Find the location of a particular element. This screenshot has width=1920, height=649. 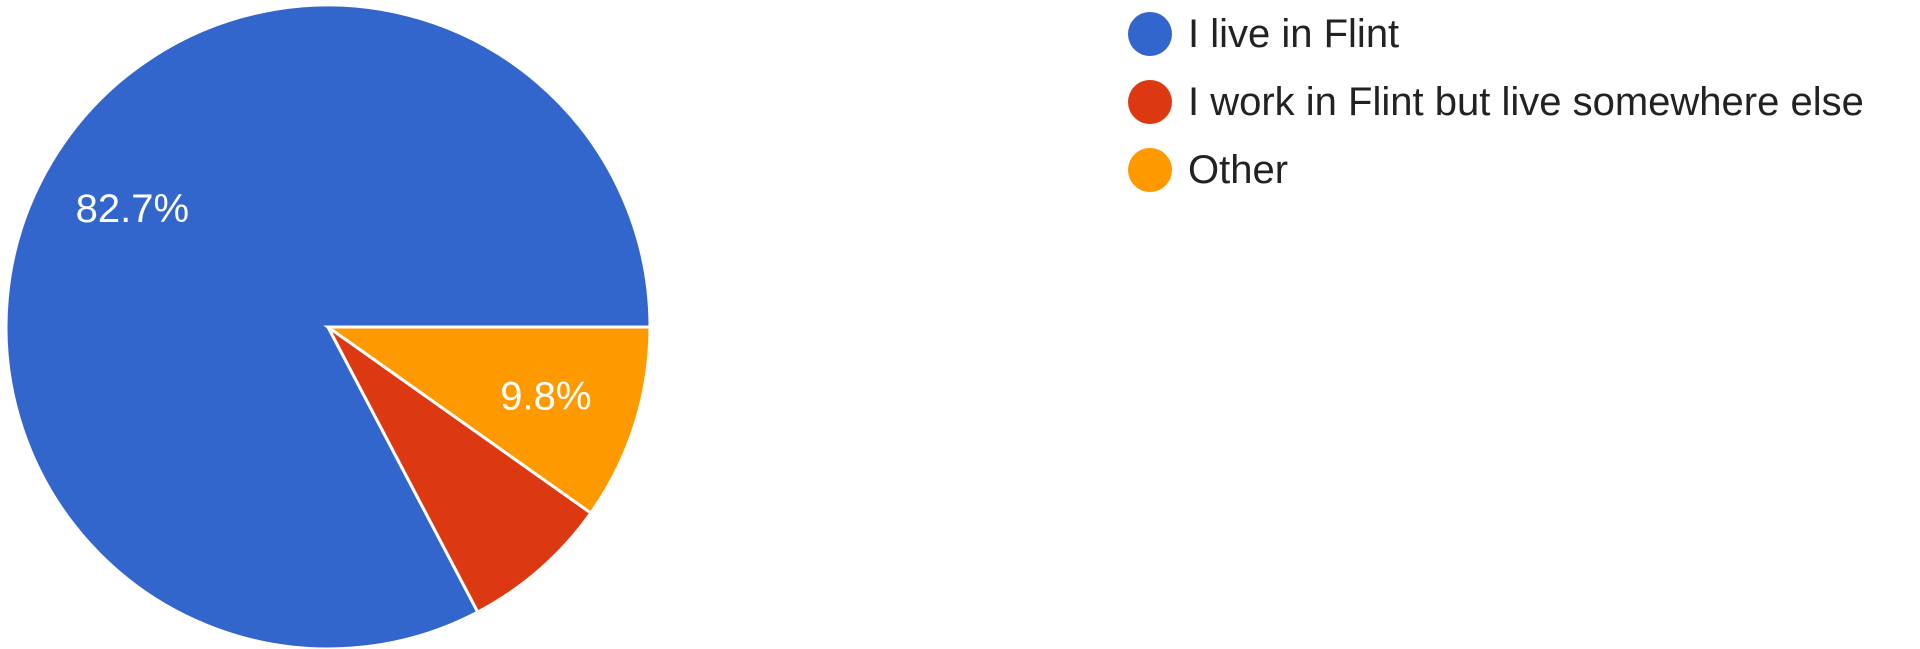

legend-label: I live in Flint is located at coordinates (1294, 33).